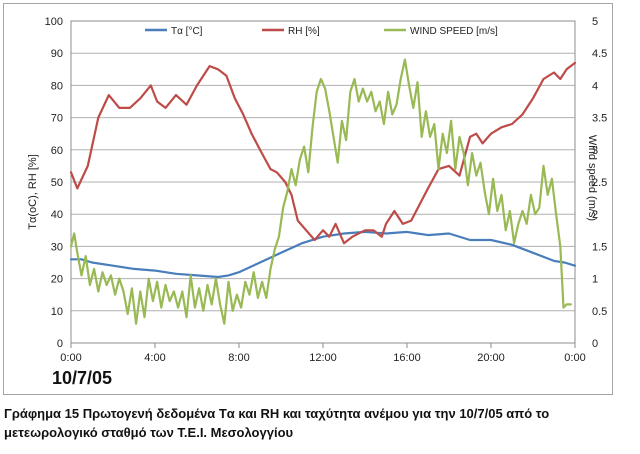  Describe the element at coordinates (304, 31) in the screenshot. I see `legend-label: RH [%]` at that location.